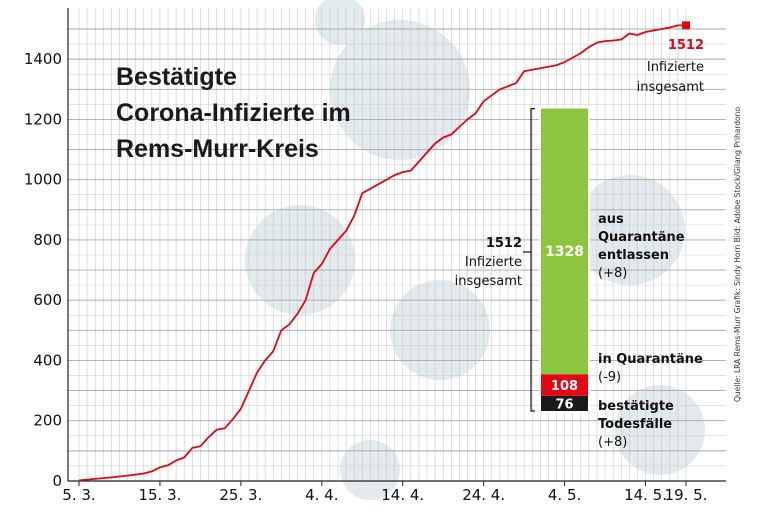 The image size is (768, 512). Describe the element at coordinates (176, 77) in the screenshot. I see `chart-title-line: Bestätigte` at that location.